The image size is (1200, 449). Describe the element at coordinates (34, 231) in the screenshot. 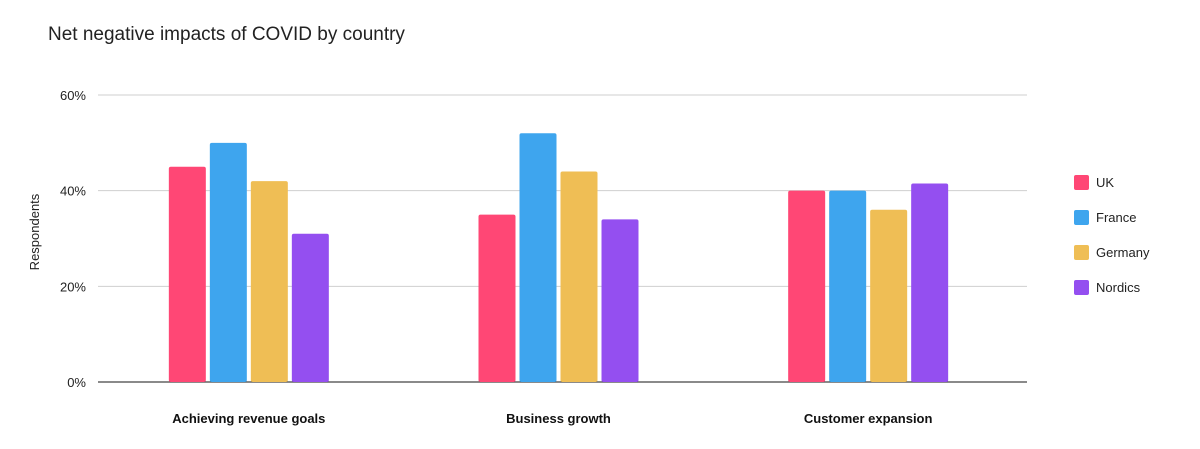

I see `y-axis-label: Respondents` at that location.